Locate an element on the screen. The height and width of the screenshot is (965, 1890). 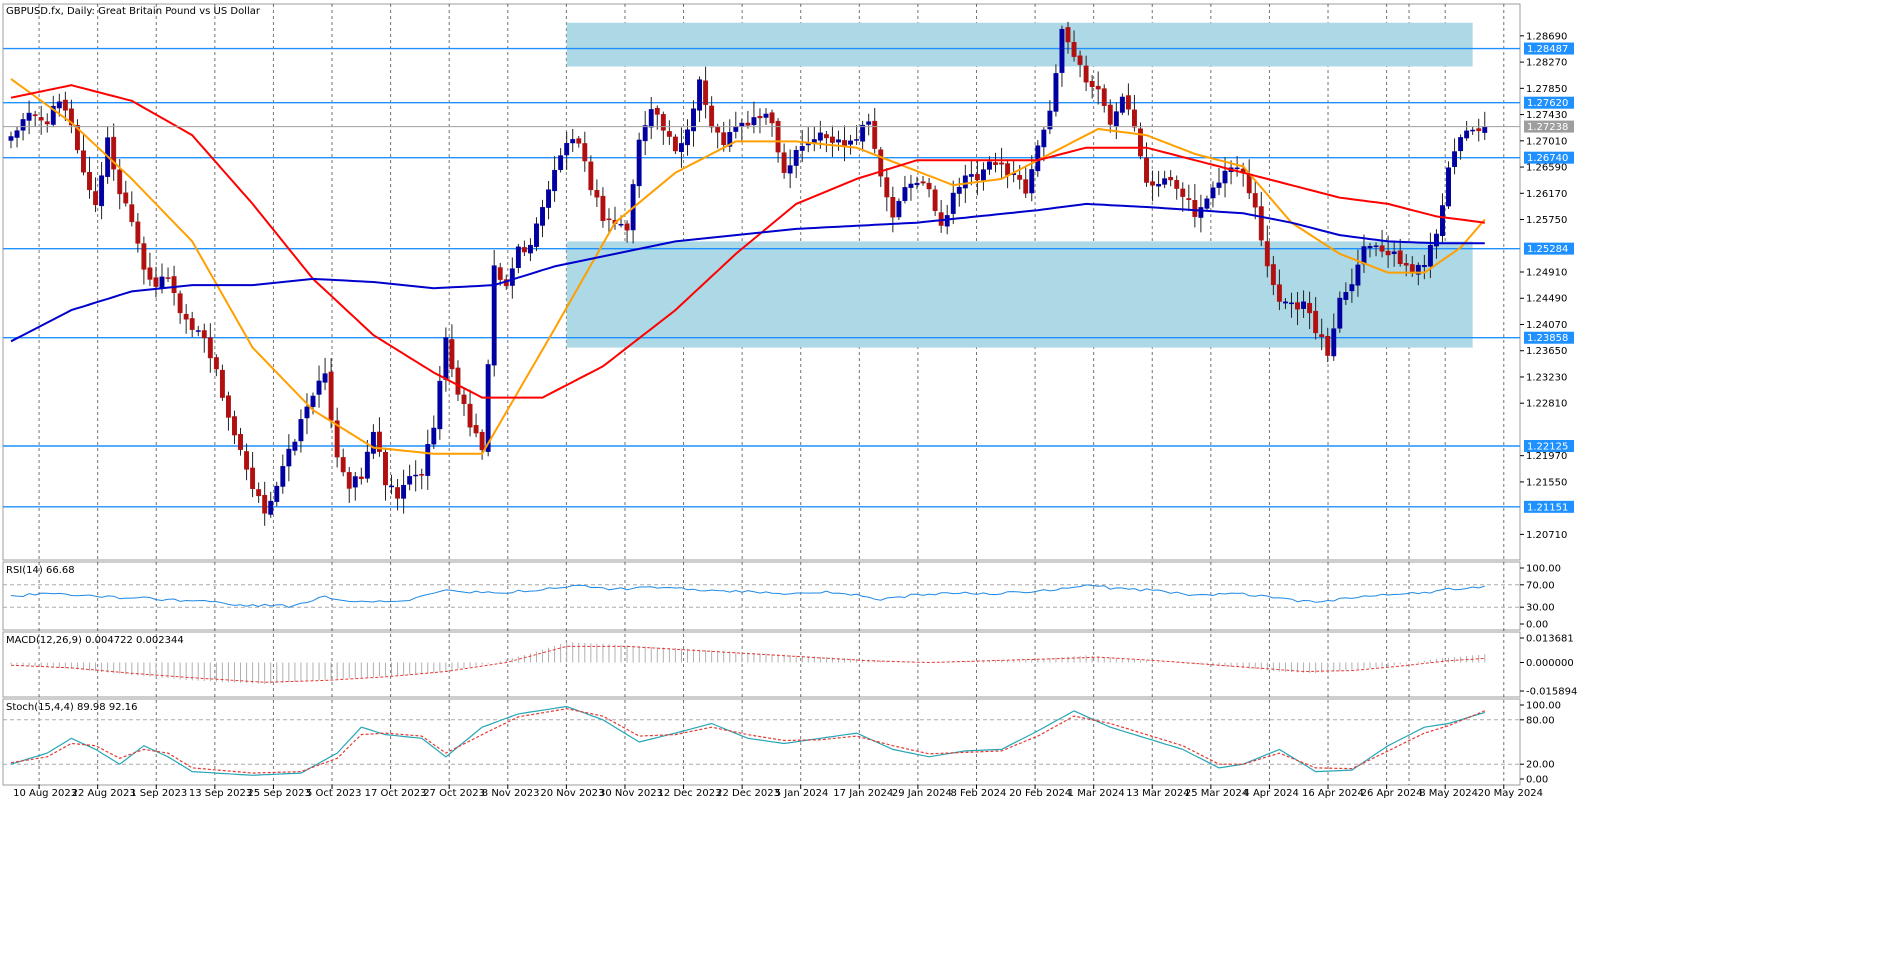
price-tick-label: 1.23230 is located at coordinates (1546, 377).